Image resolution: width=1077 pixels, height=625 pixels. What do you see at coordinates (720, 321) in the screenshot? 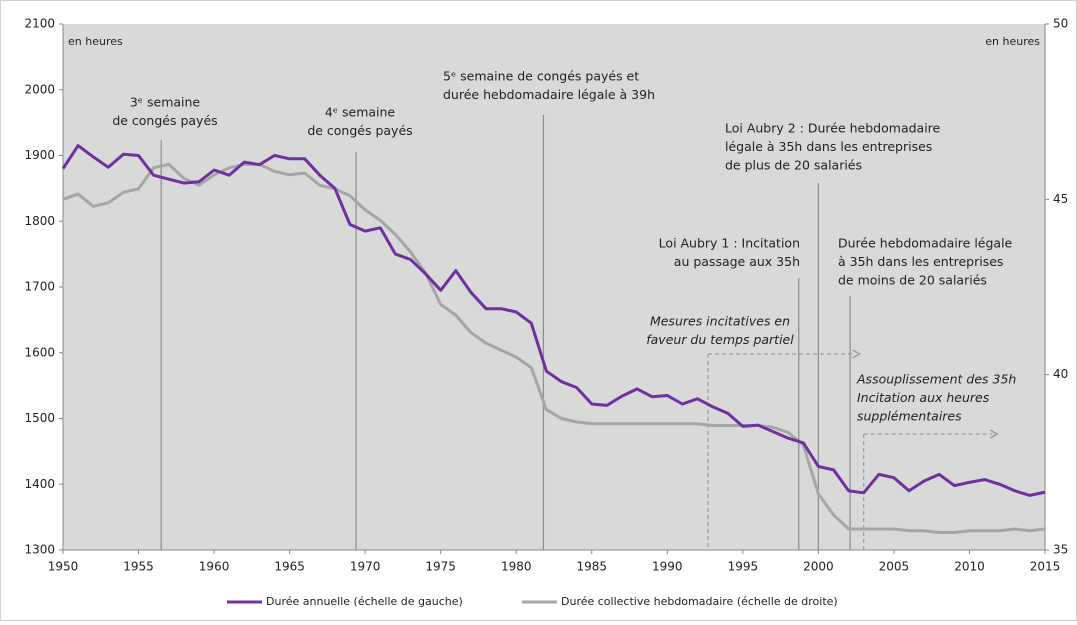
I see `annotation-text: Mesures incitatives en` at bounding box center [720, 321].